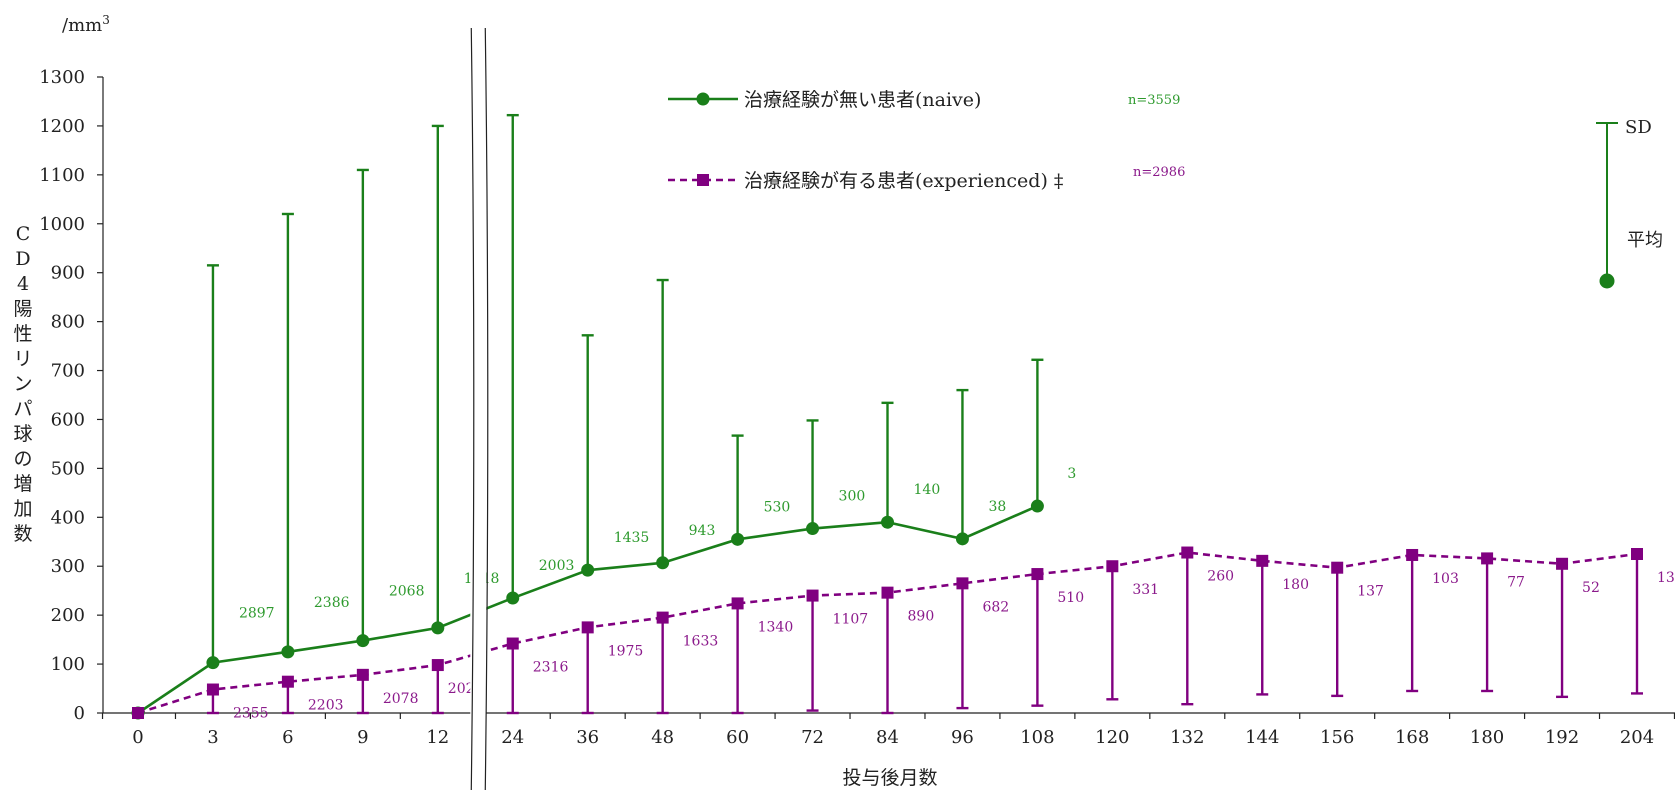  I want to click on y-label-char: 陽, so click(22, 309).